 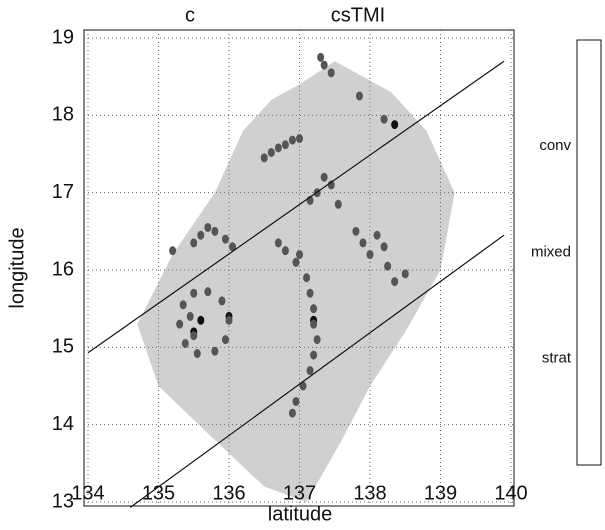 I want to click on legend-label: strat, so click(x=557, y=358).